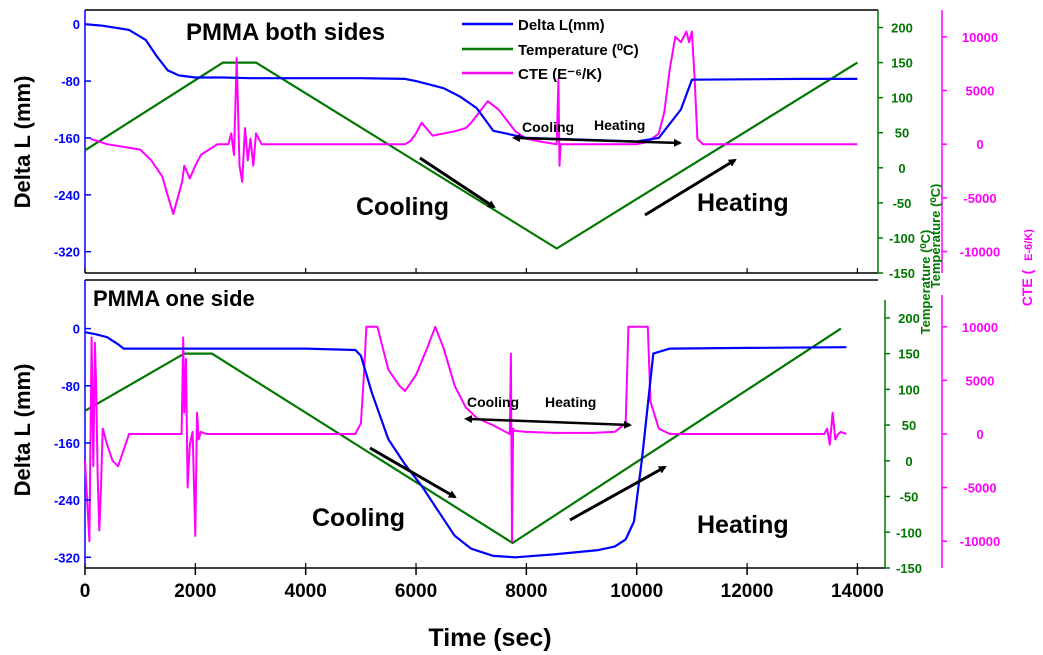 This screenshot has width=1043, height=655. Describe the element at coordinates (22, 142) in the screenshot. I see `top-y-axis-label: Delta L (mm)` at that location.